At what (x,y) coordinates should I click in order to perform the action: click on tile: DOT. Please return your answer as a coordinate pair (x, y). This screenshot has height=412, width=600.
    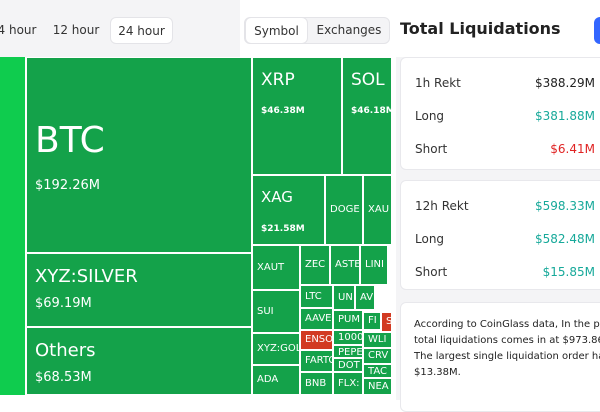
    Looking at the image, I should click on (348, 365).